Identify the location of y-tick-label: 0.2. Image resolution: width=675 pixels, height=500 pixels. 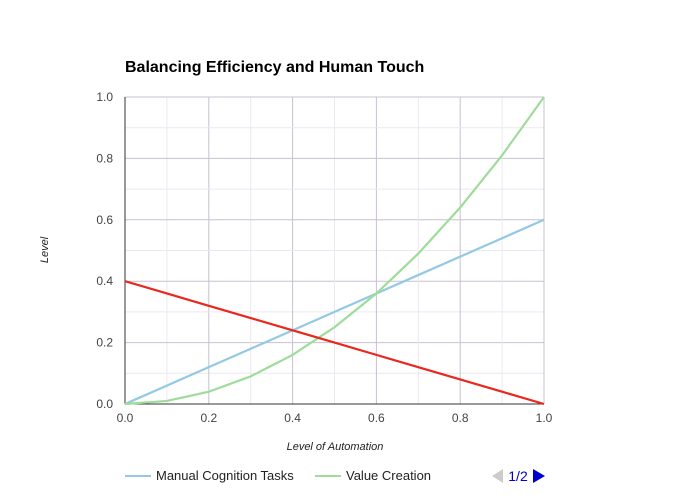
(104, 343).